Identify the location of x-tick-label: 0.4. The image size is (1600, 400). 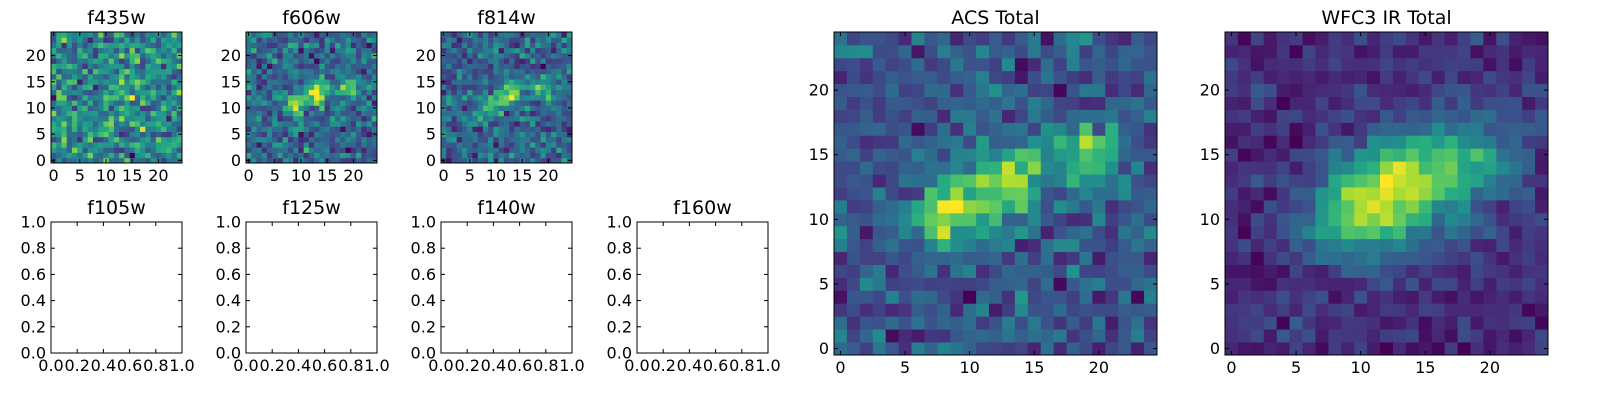
(493, 365).